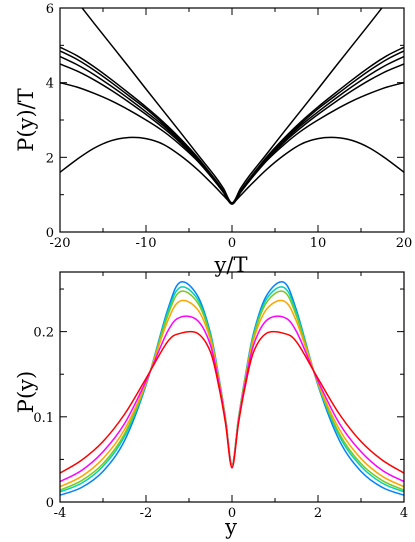 The image size is (415, 542). Describe the element at coordinates (404, 513) in the screenshot. I see `bottom-chart-xtick-label: 4` at that location.